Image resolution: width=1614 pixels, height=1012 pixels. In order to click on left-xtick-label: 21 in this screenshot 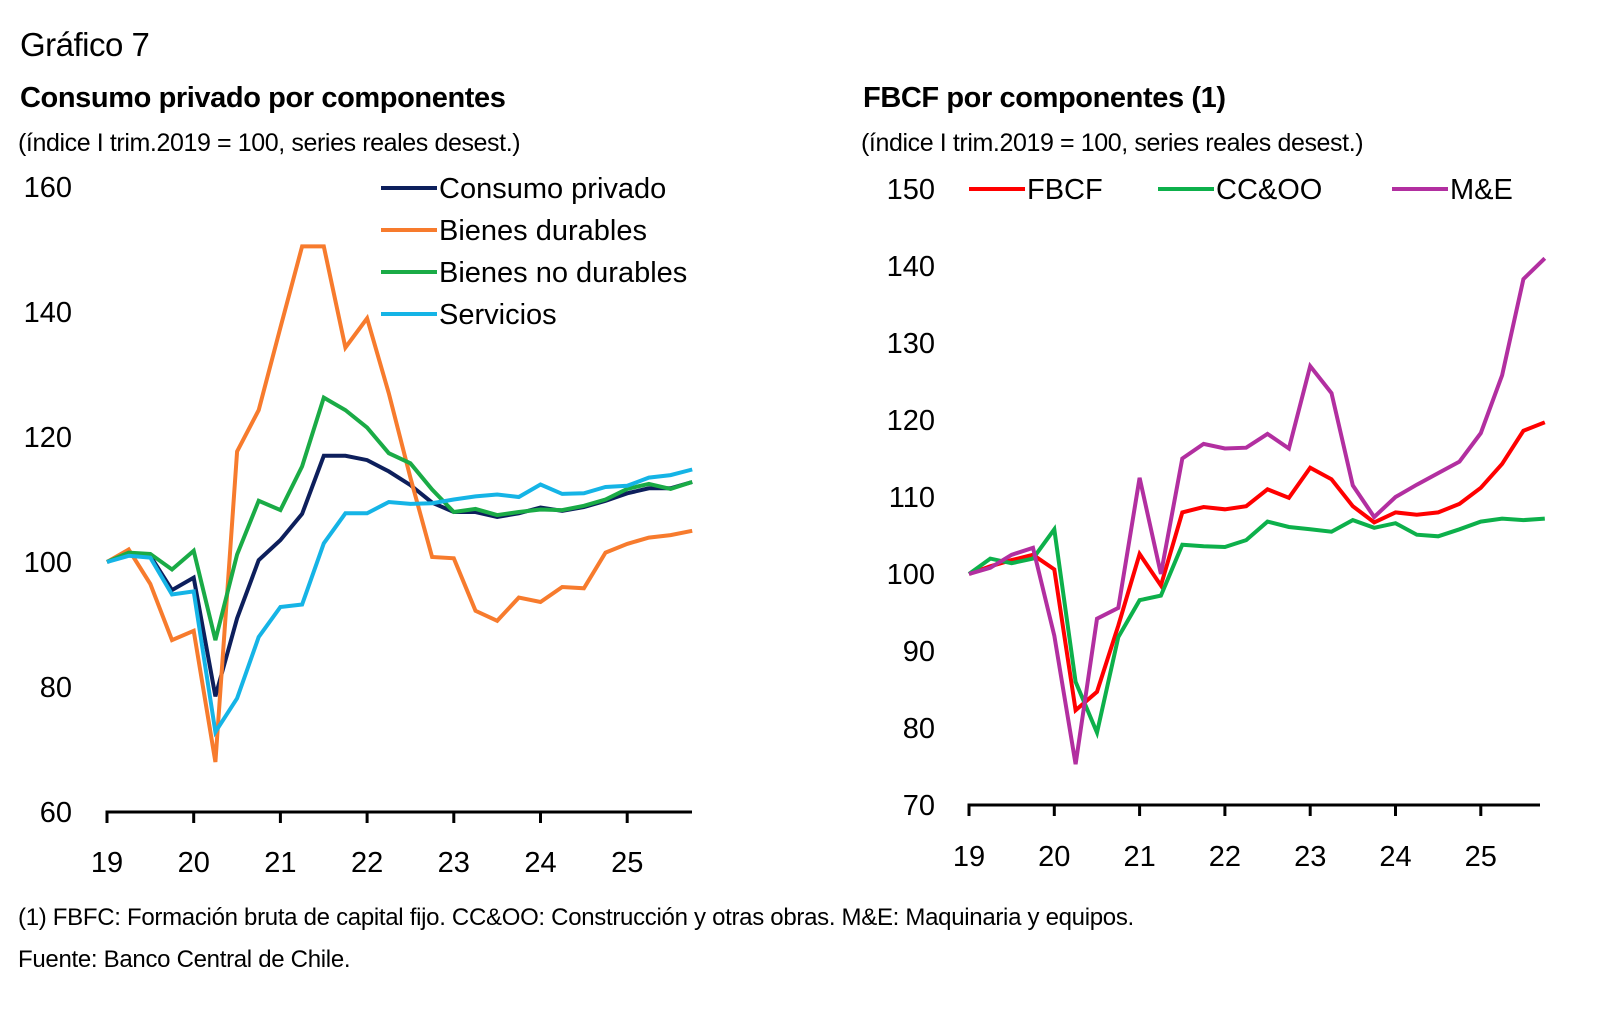, I will do `click(280, 863)`.